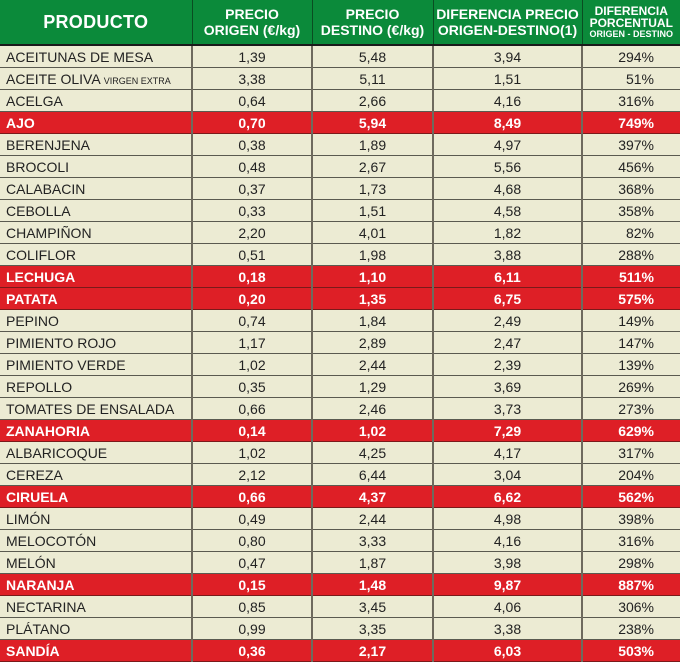 This screenshot has width=680, height=670. I want to click on price-difference: 4,06, so click(508, 606).